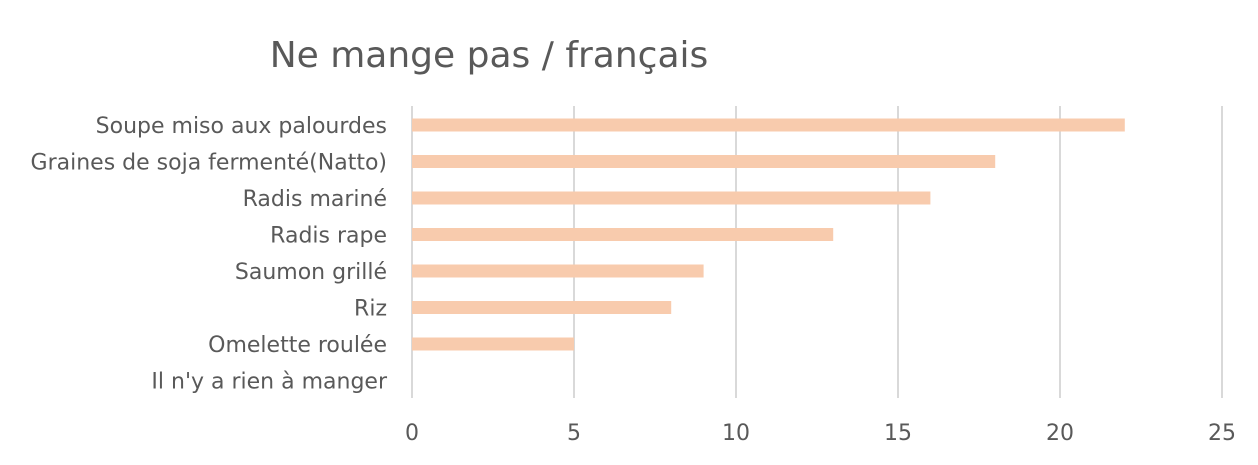 This screenshot has width=1258, height=465. What do you see at coordinates (898, 433) in the screenshot?
I see `x-tick-label: 15` at bounding box center [898, 433].